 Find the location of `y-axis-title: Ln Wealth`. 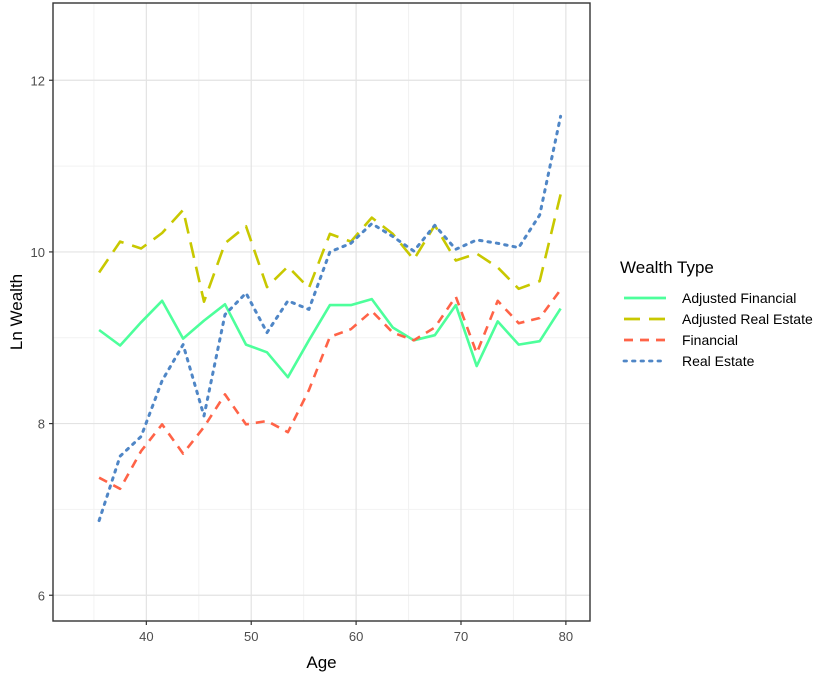

y-axis-title: Ln Wealth is located at coordinates (16, 312).